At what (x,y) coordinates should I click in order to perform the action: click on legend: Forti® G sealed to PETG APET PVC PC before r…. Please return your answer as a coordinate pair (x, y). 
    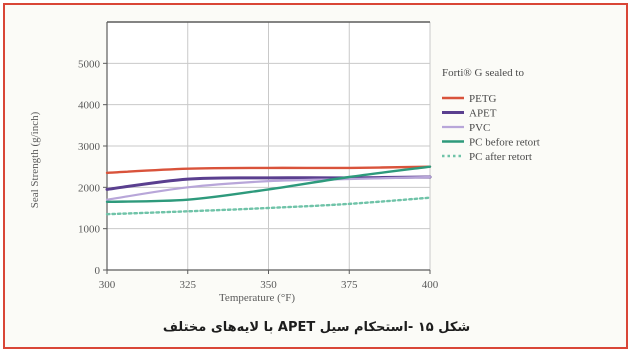
    Looking at the image, I should click on (491, 115).